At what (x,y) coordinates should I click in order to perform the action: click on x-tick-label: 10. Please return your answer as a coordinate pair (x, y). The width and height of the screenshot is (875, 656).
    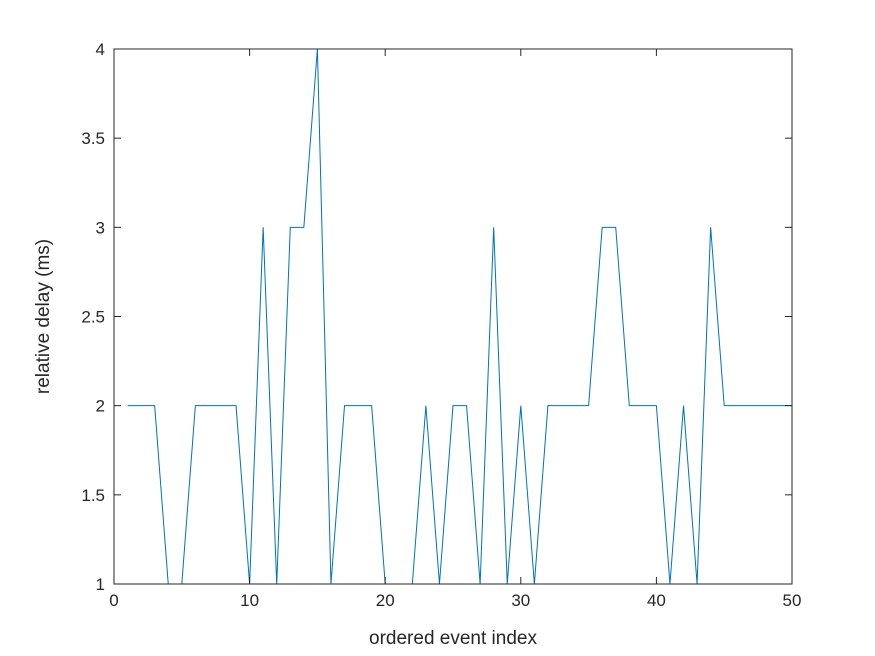
    Looking at the image, I should click on (249, 600).